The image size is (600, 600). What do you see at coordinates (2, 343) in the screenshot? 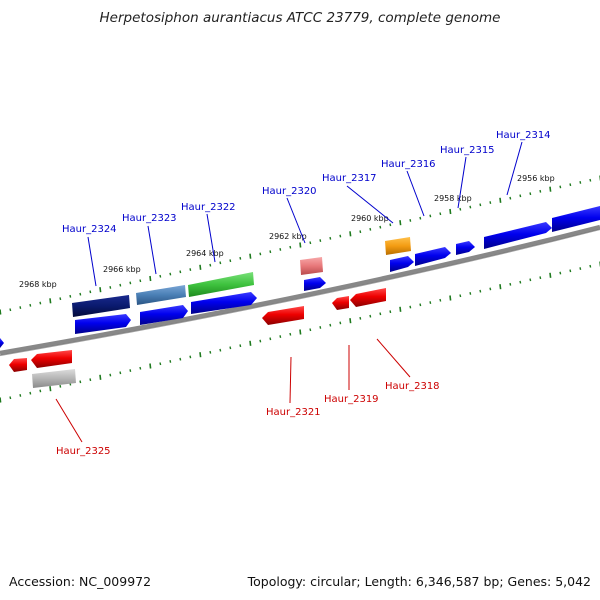
I see `gene-haur-2326-forward` at bounding box center [2, 343].